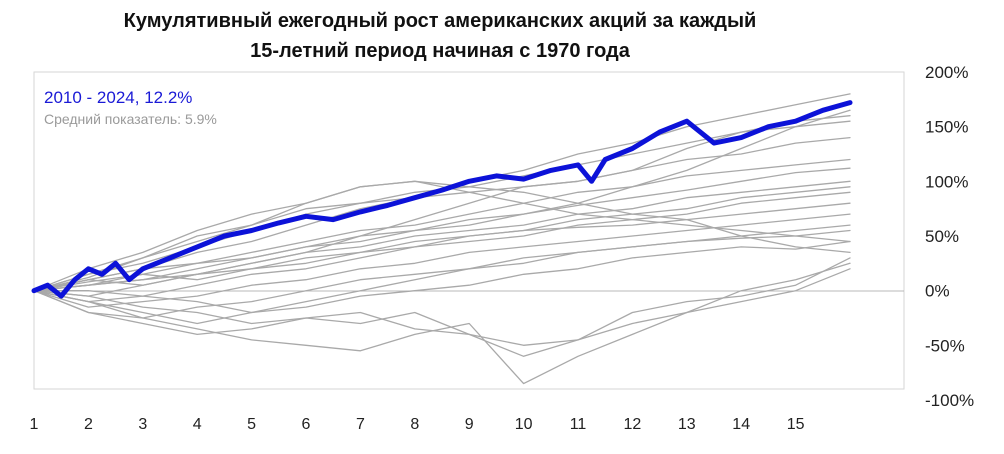 This screenshot has width=1004, height=454. I want to click on x-tick-label: 15, so click(796, 424).